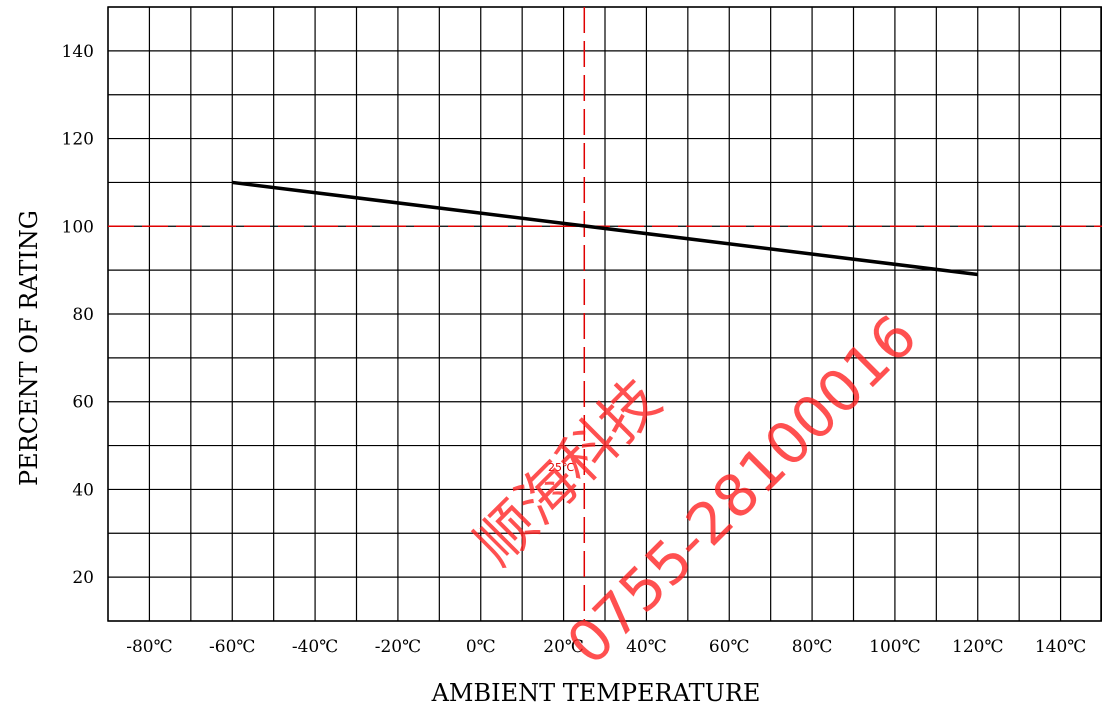 The image size is (1102, 709). What do you see at coordinates (83, 578) in the screenshot?
I see `y-tick-label: 20` at bounding box center [83, 578].